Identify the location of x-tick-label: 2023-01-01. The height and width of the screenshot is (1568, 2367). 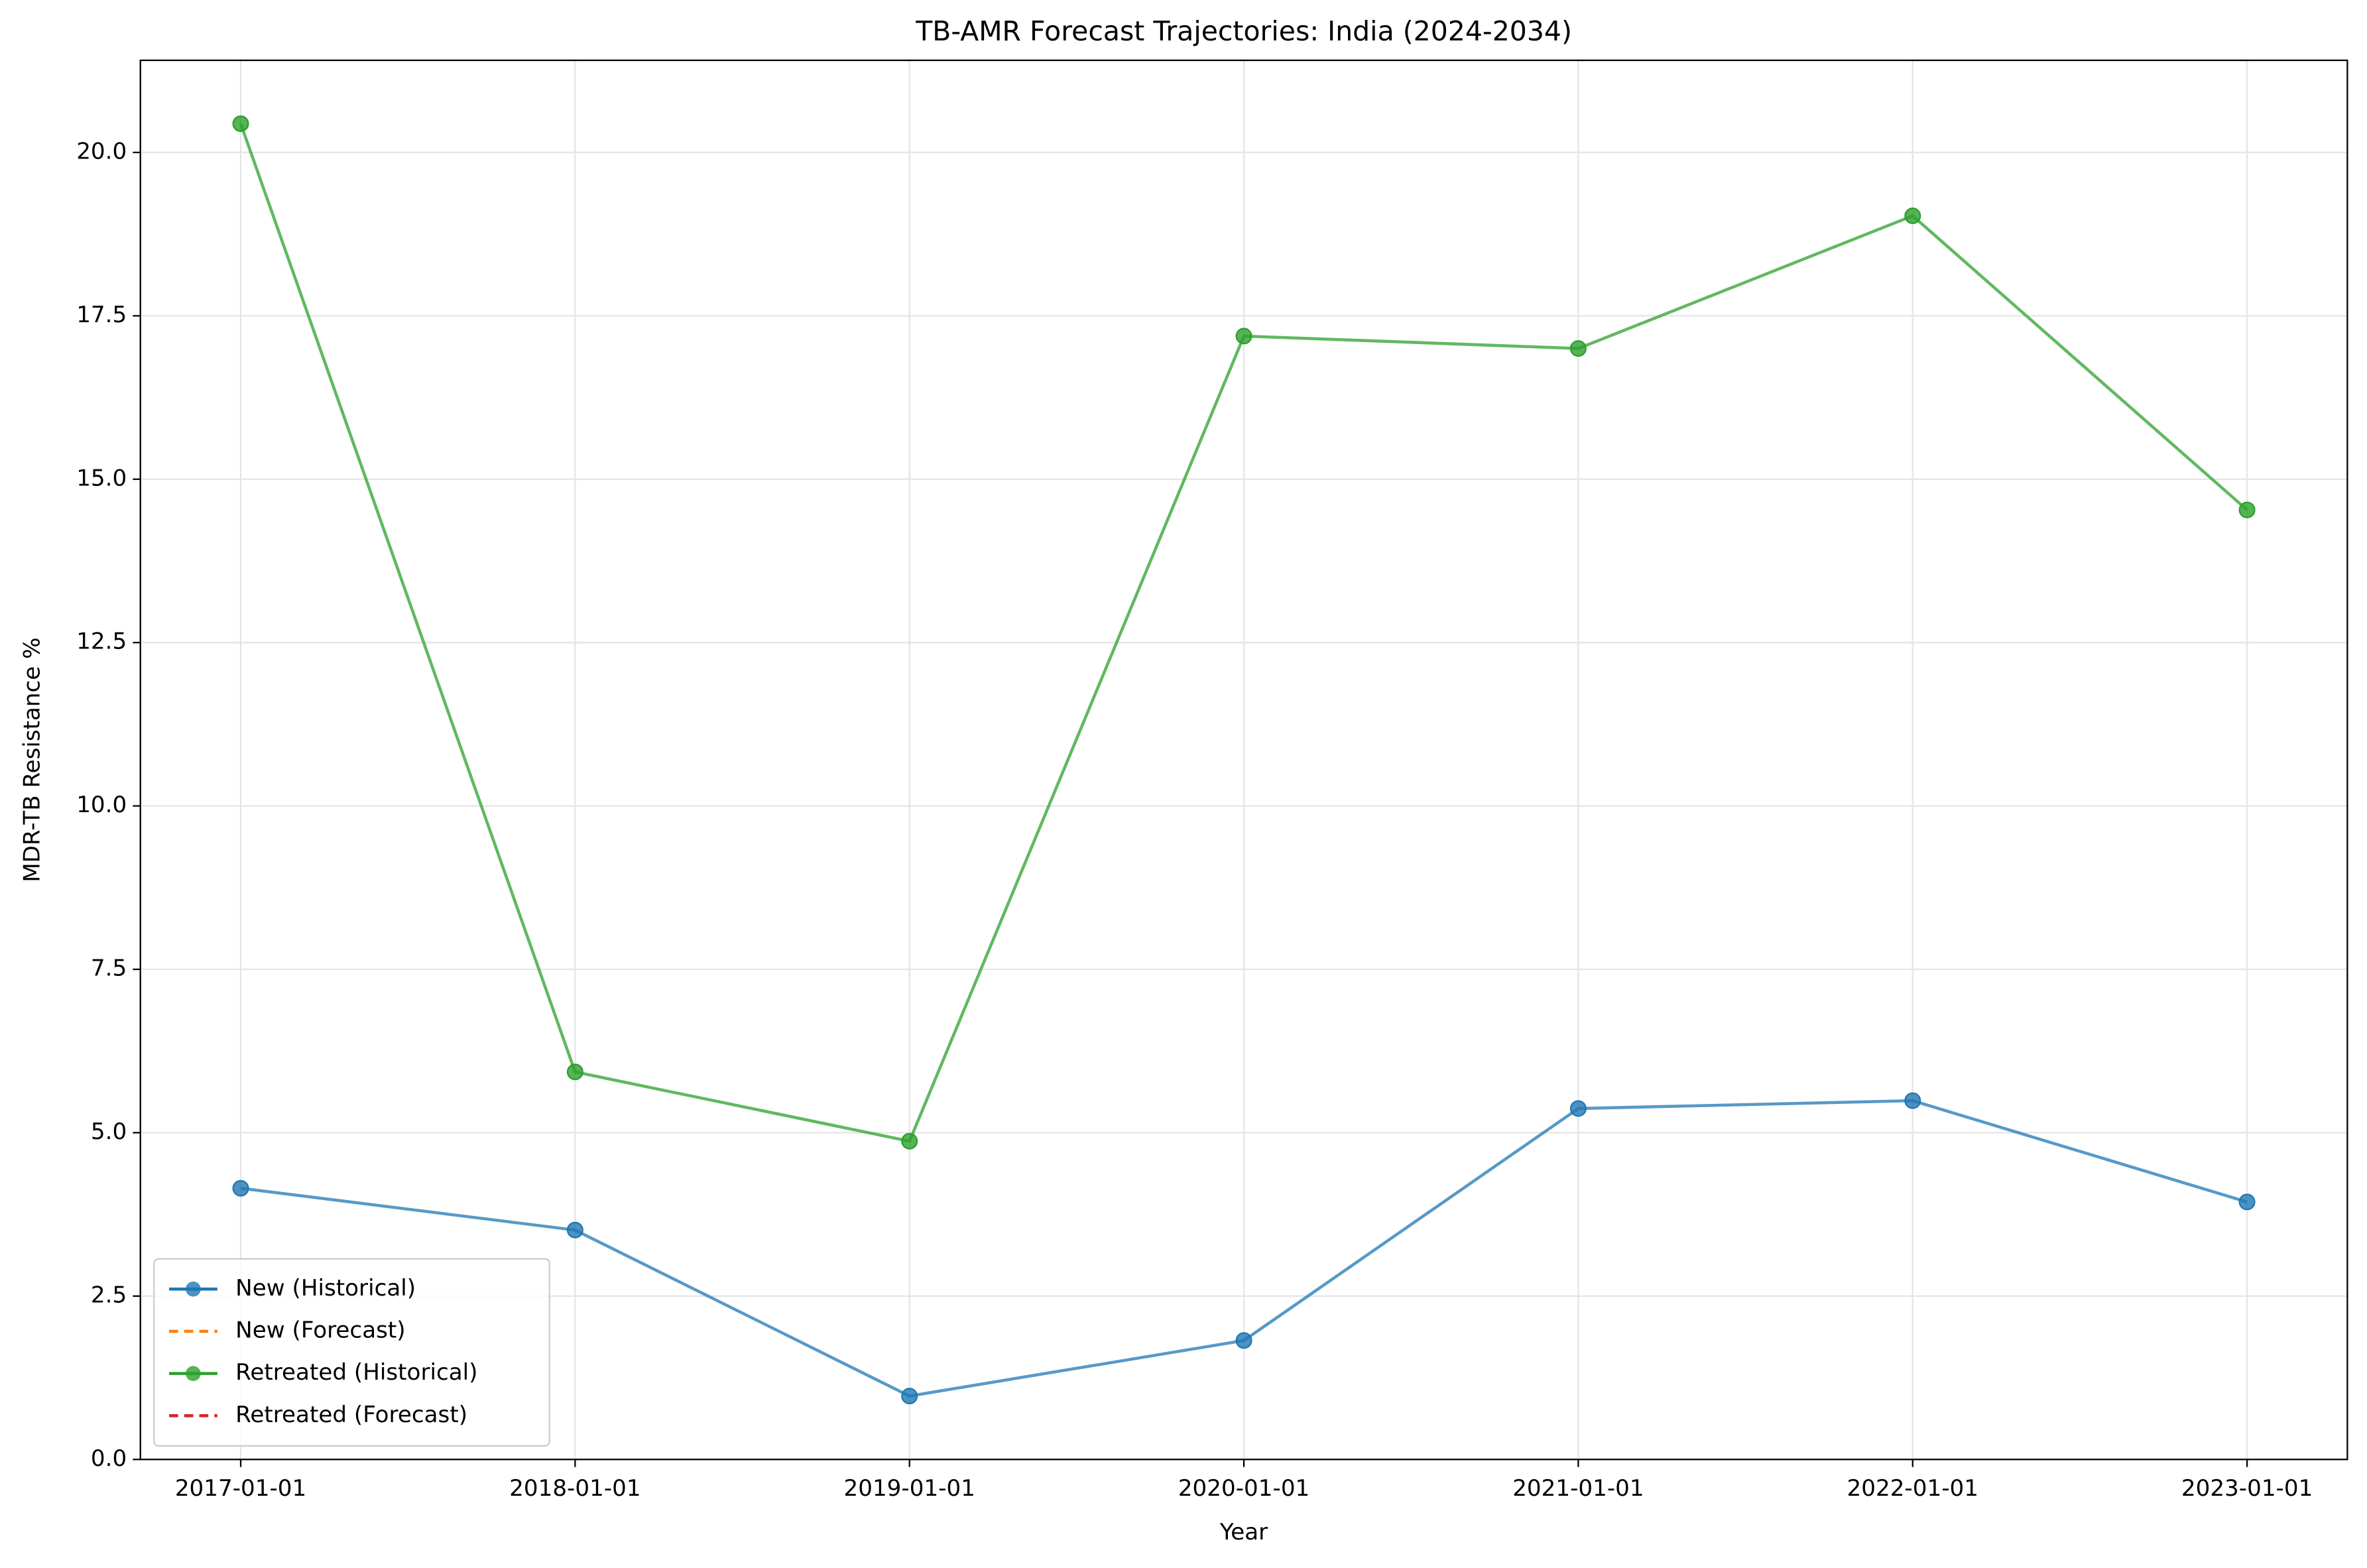
(2247, 1488).